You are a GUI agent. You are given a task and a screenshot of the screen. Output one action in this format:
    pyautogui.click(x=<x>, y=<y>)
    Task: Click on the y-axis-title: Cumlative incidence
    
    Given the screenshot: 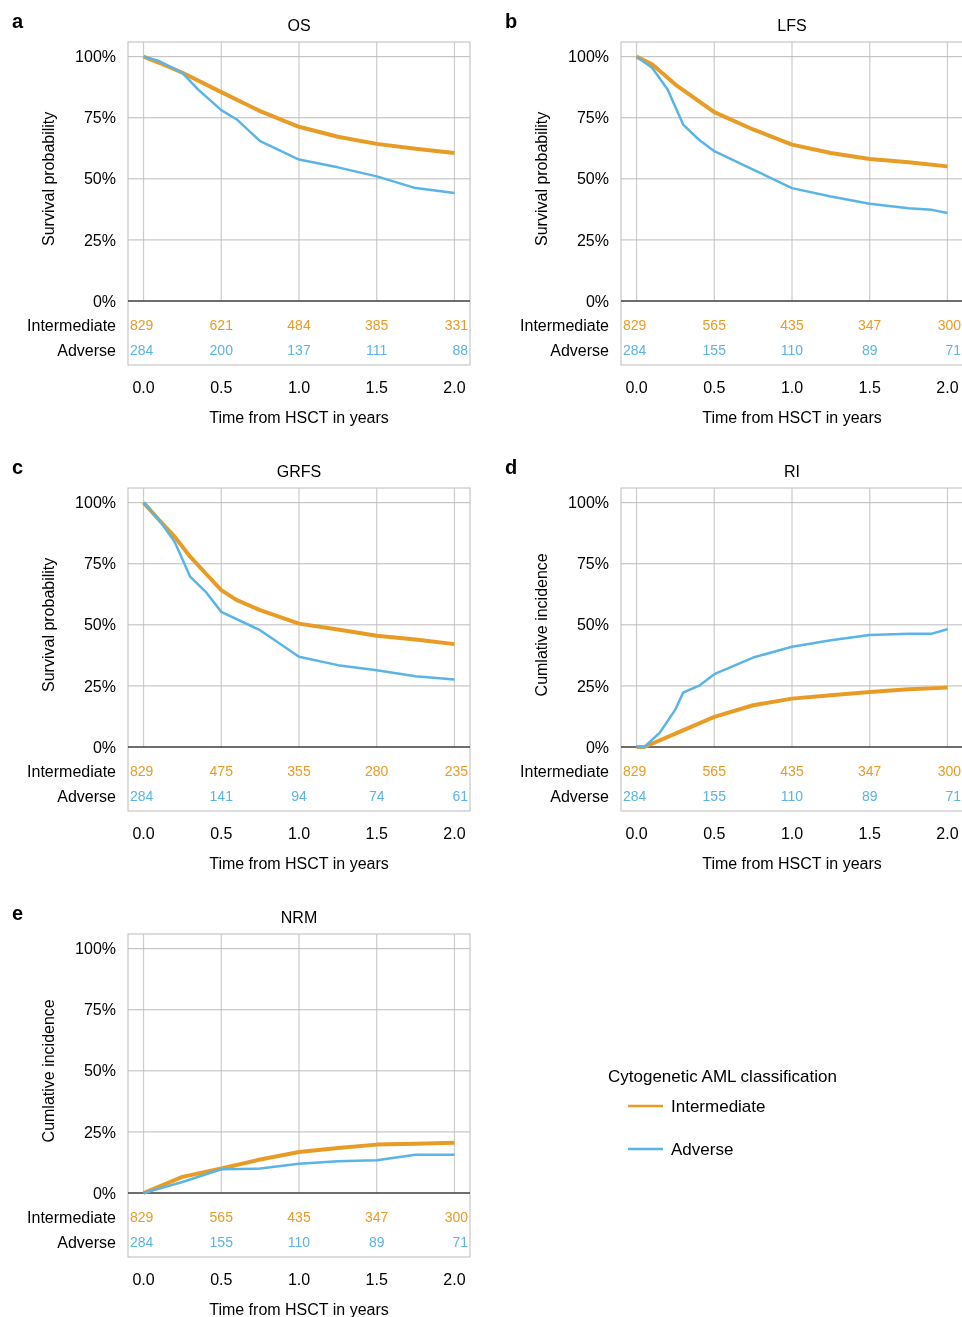 What is the action you would take?
    pyautogui.click(x=48, y=1071)
    